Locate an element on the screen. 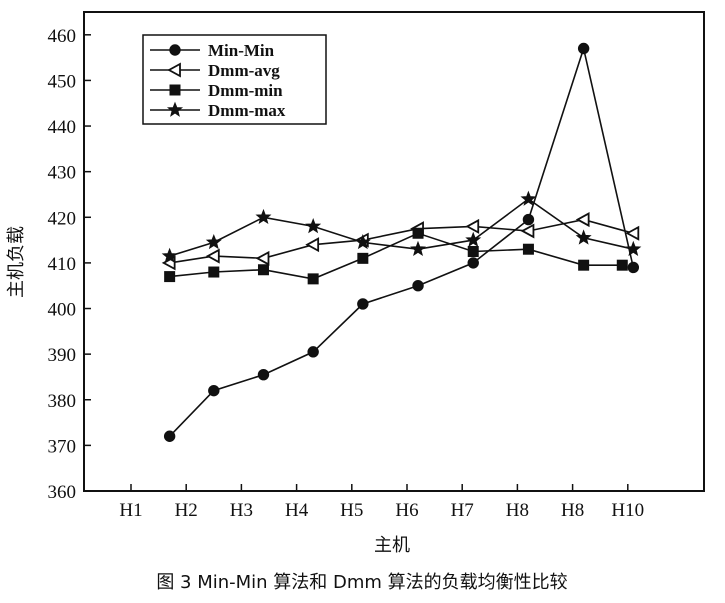  y-tick-label: 460 is located at coordinates (62, 36).